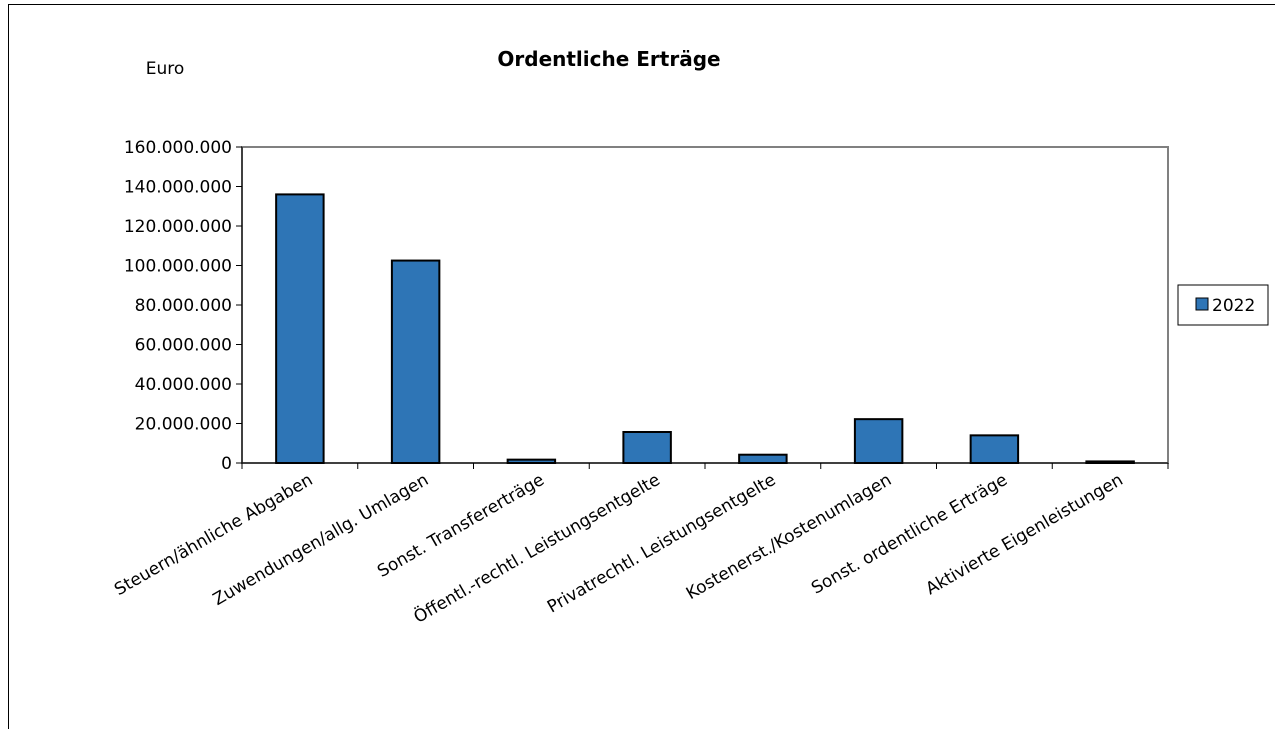 This screenshot has height=729, width=1275. I want to click on legend-swatch-2022, so click(1202, 304).